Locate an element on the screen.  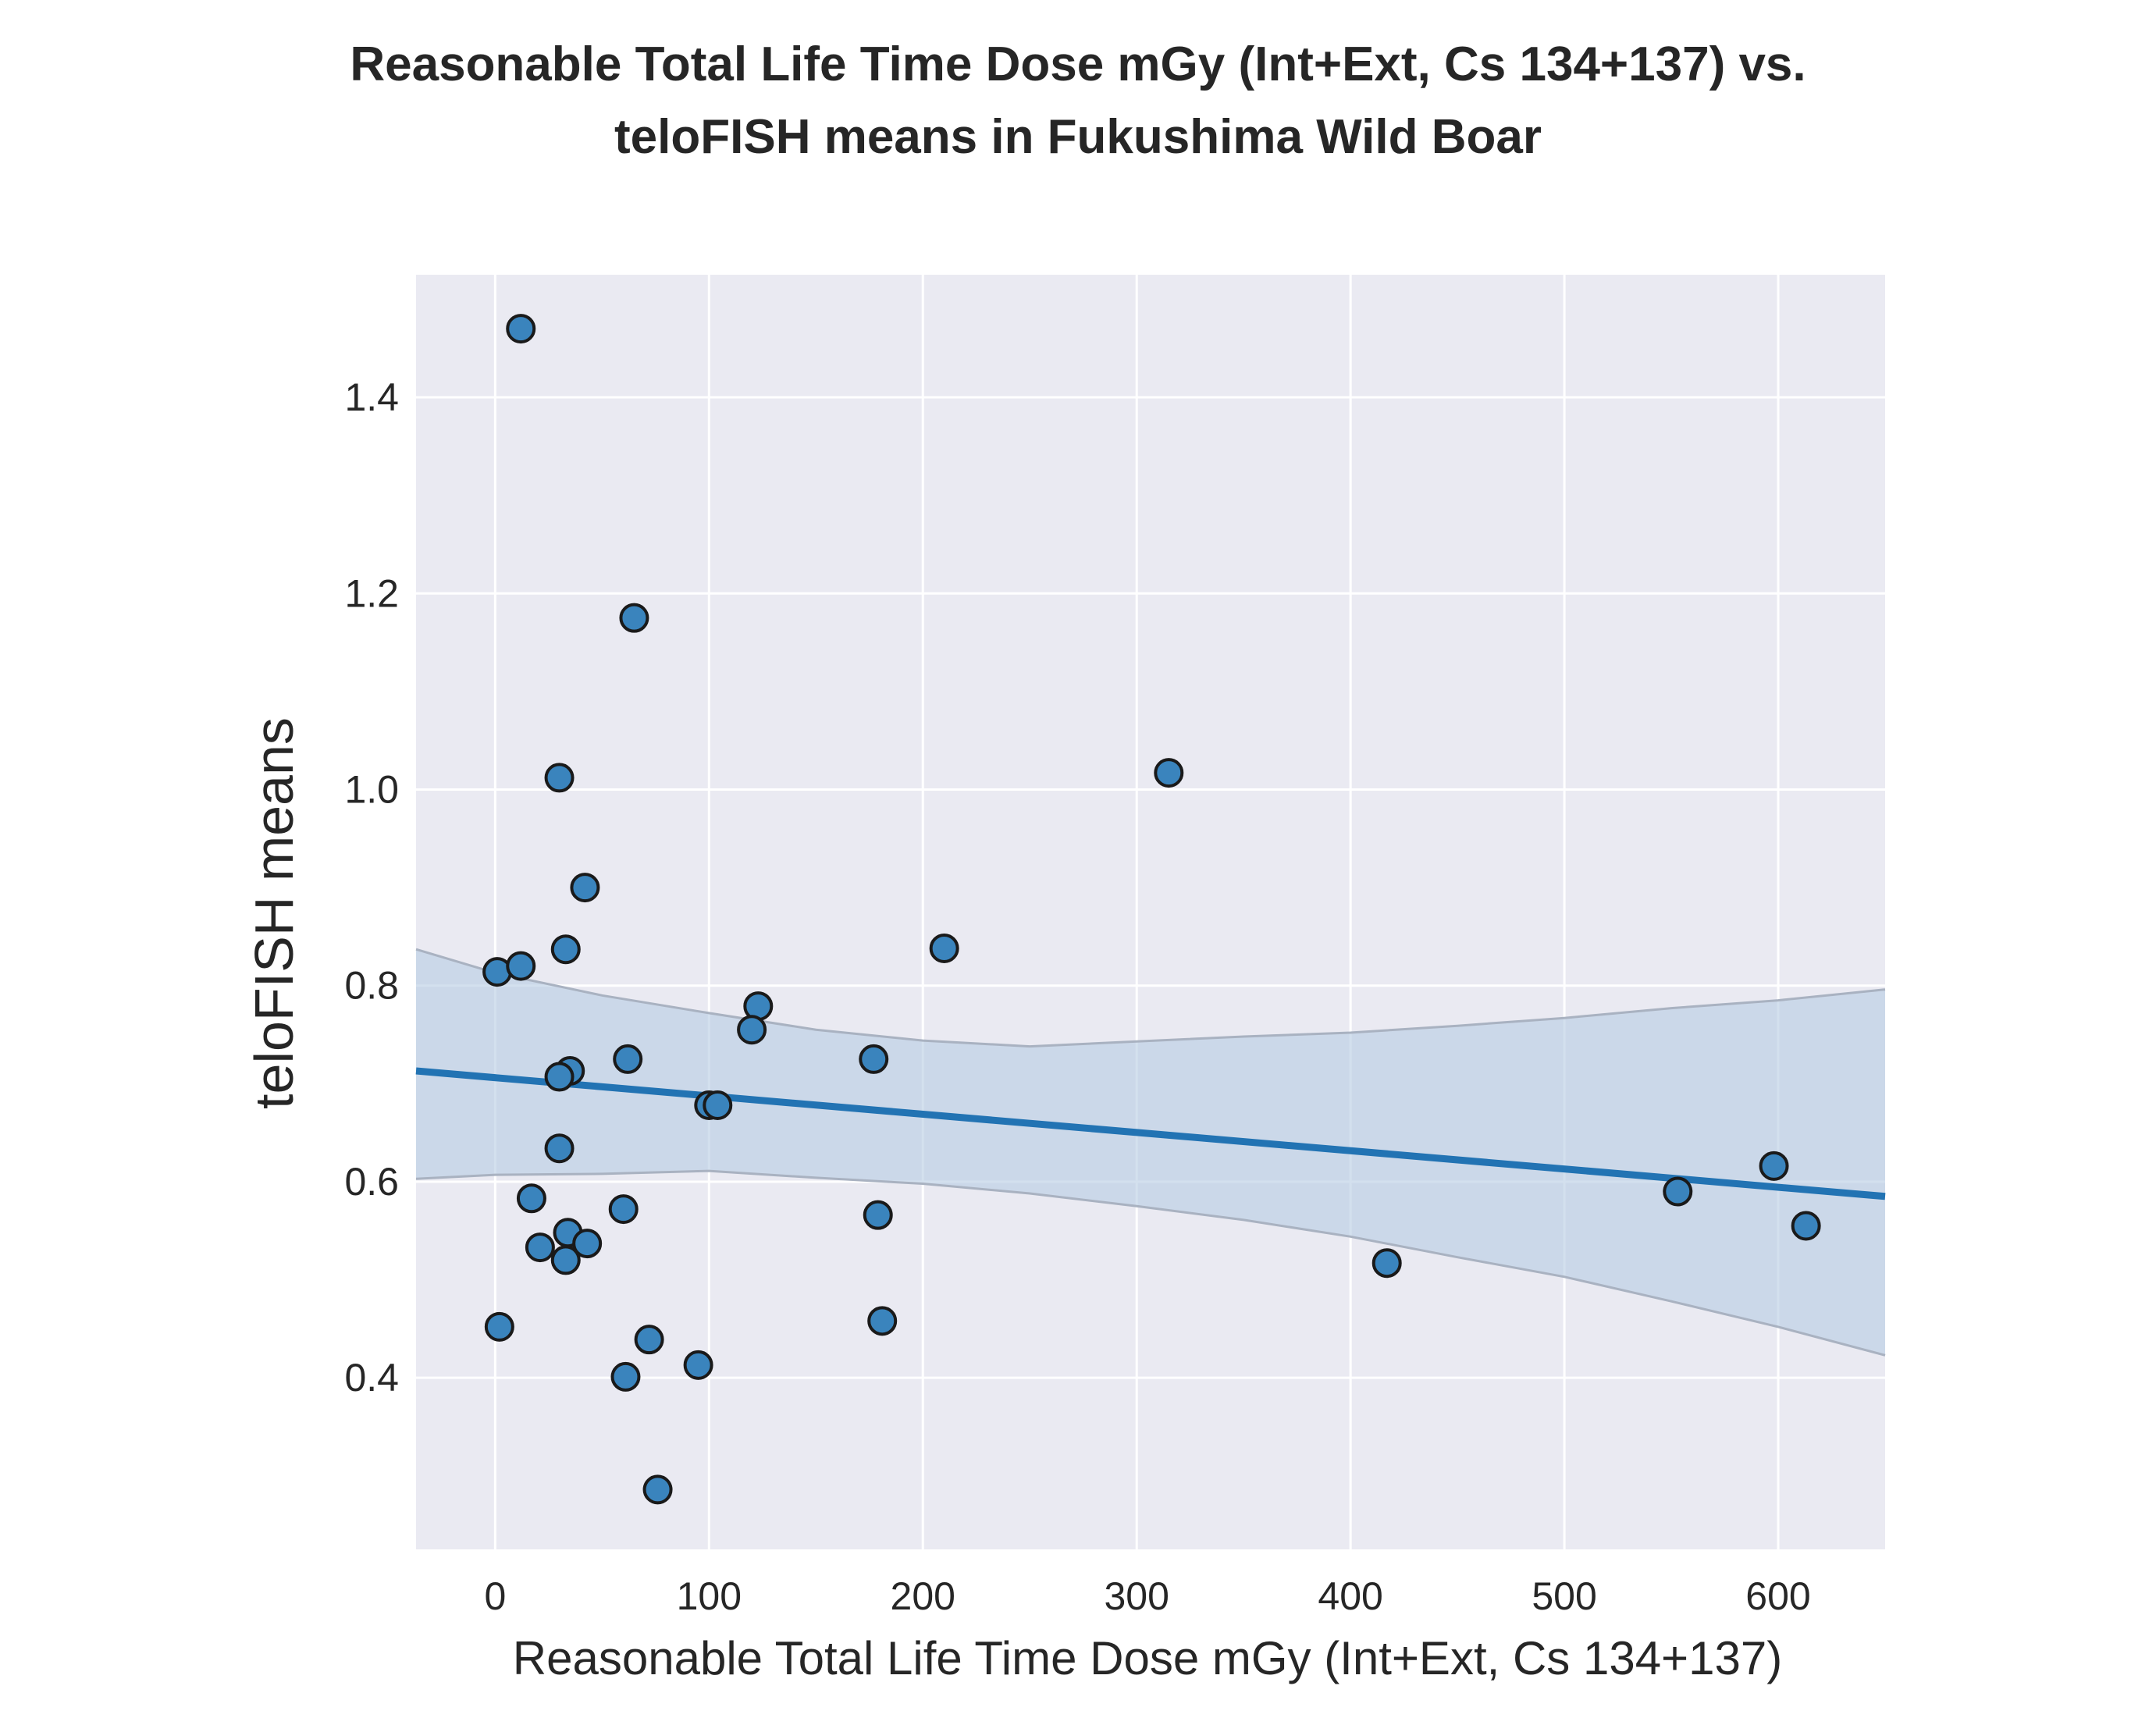
y-tick-label: 1.4 is located at coordinates (371, 397).